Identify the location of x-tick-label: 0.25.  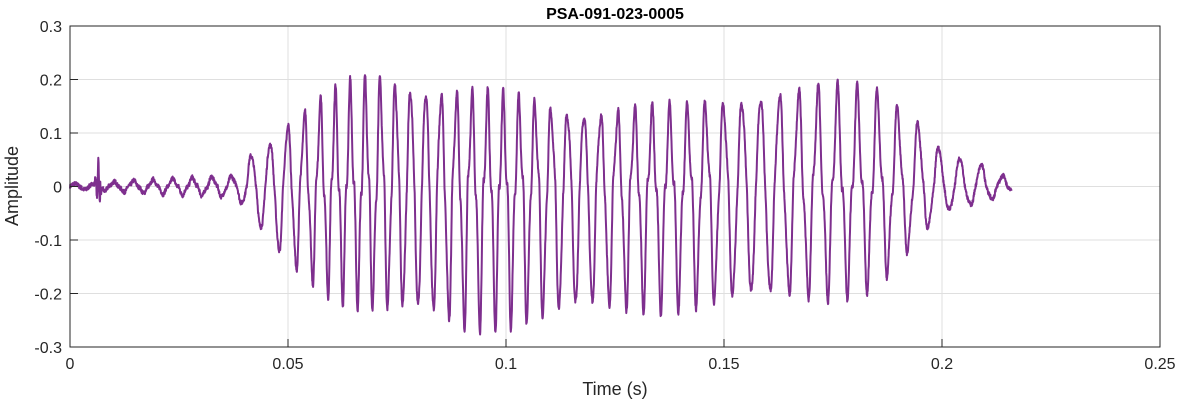
(1159, 364).